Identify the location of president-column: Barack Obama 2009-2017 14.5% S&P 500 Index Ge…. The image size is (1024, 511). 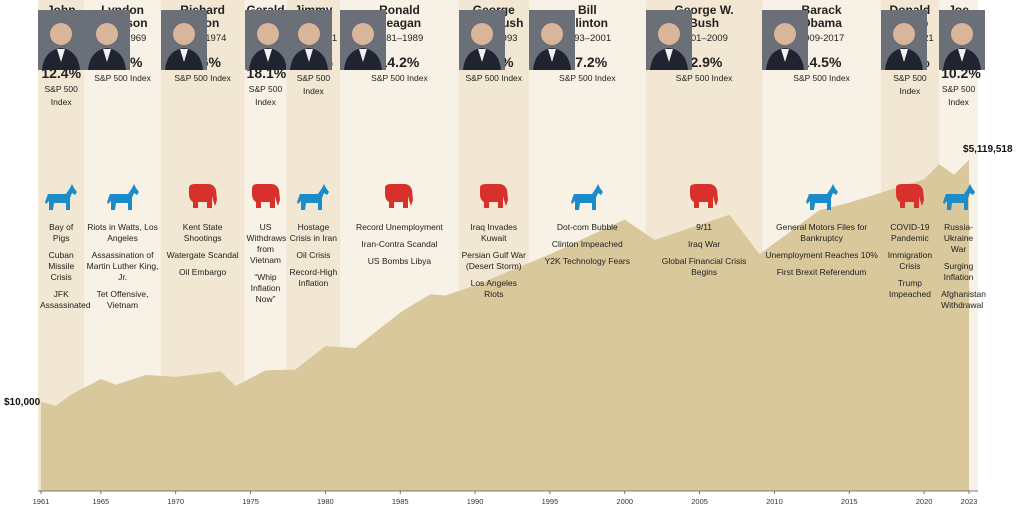
(821, 138).